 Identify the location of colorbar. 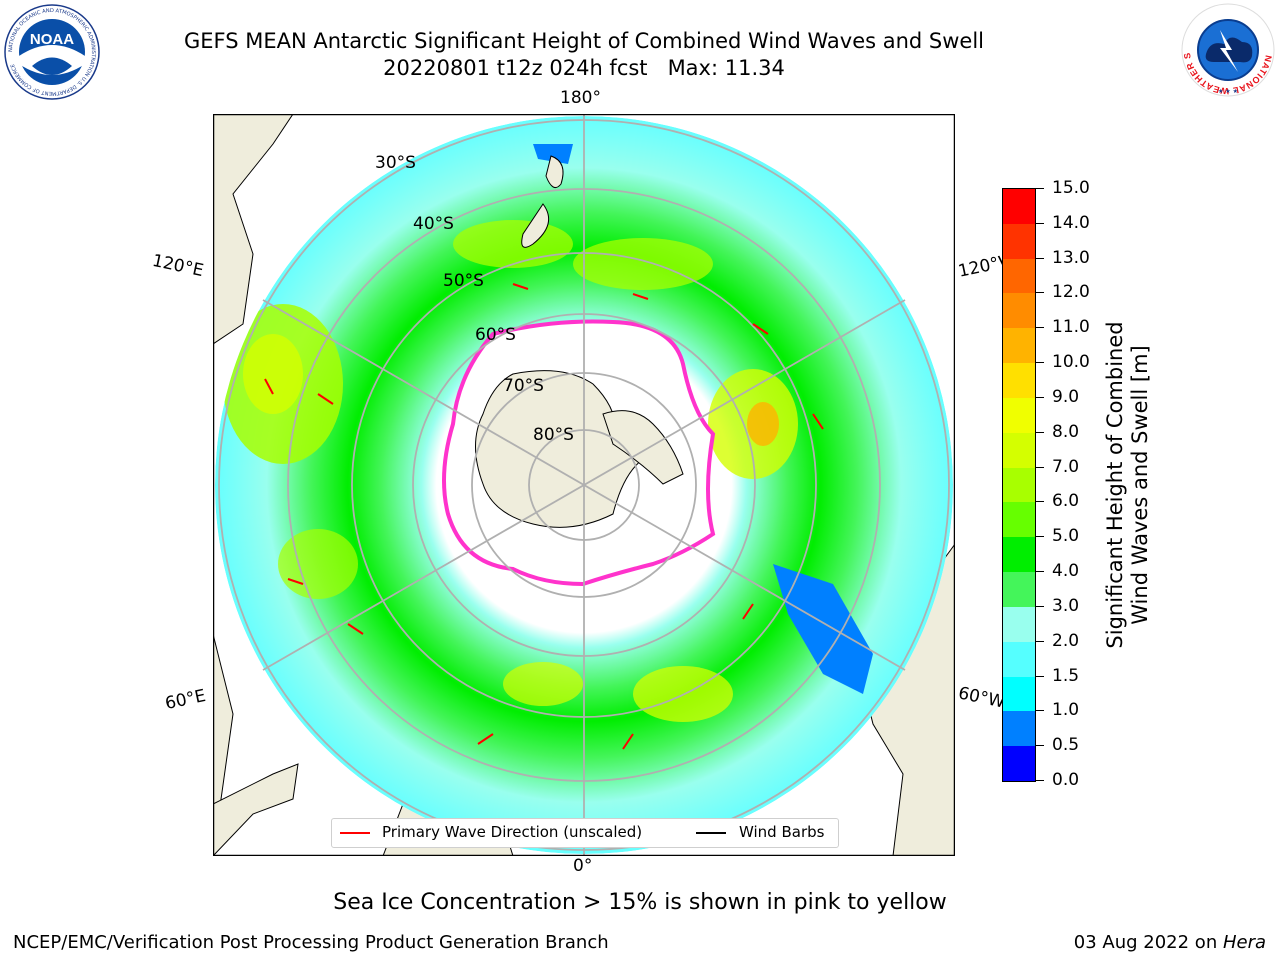
(1019, 485).